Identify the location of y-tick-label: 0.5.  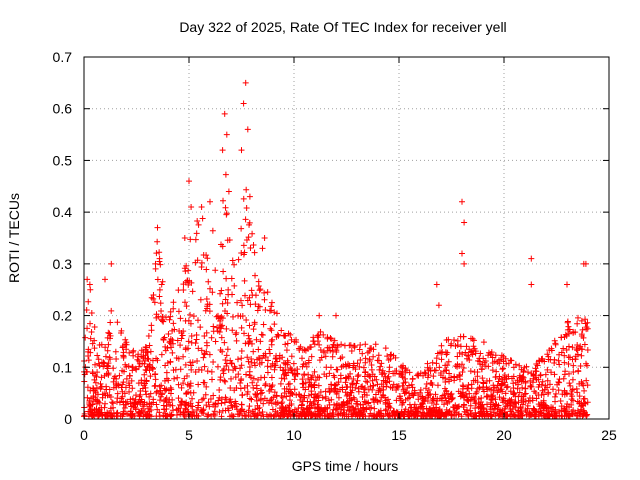
(63, 160).